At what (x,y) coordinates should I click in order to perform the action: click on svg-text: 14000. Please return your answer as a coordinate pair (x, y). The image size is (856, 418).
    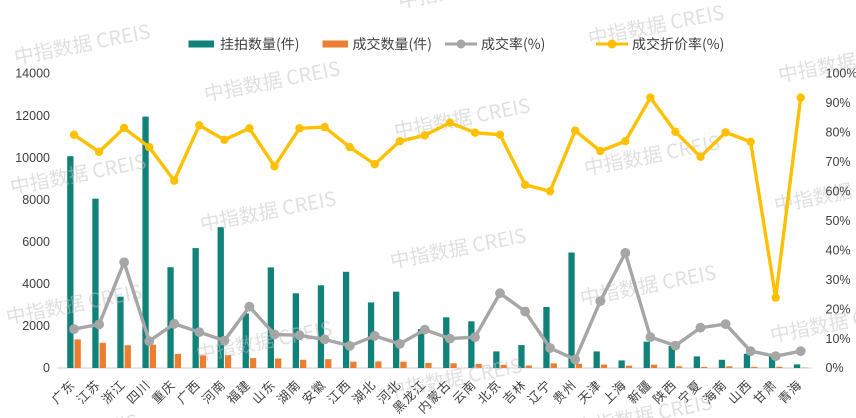
    Looking at the image, I should click on (32, 74).